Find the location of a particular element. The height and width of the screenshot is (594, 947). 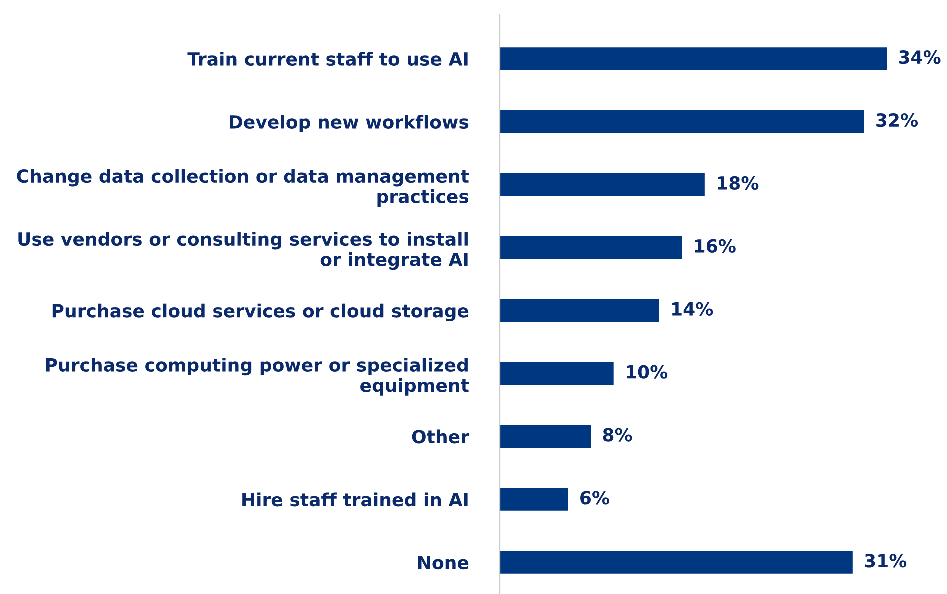

data-label: 18% is located at coordinates (738, 183).